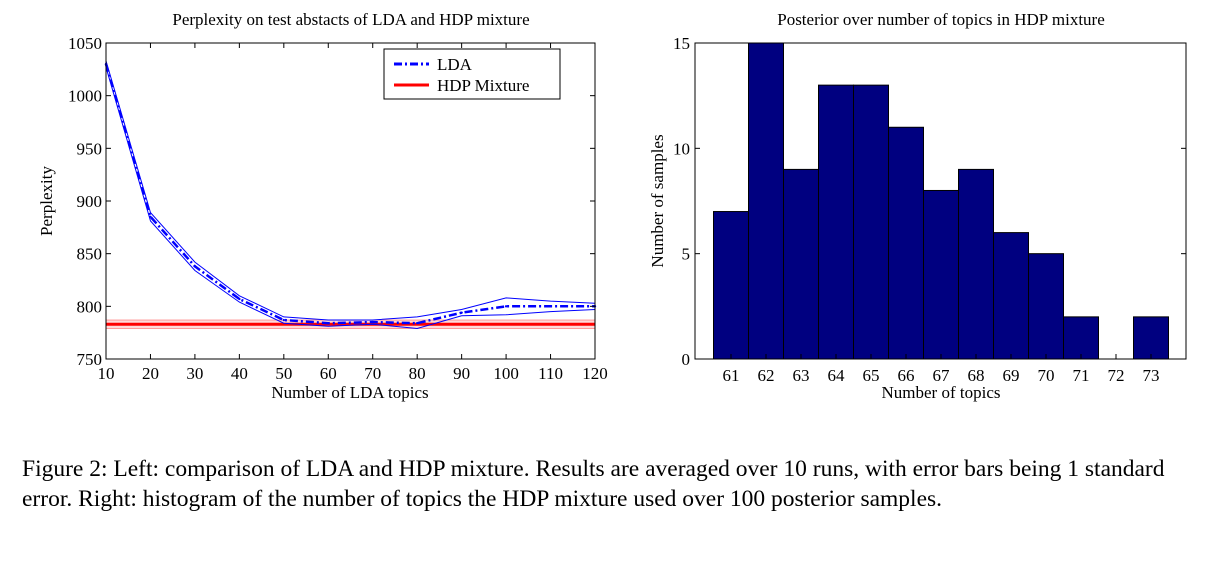 The height and width of the screenshot is (572, 1226). Describe the element at coordinates (85, 96) in the screenshot. I see `y-tick-label: 1000` at that location.